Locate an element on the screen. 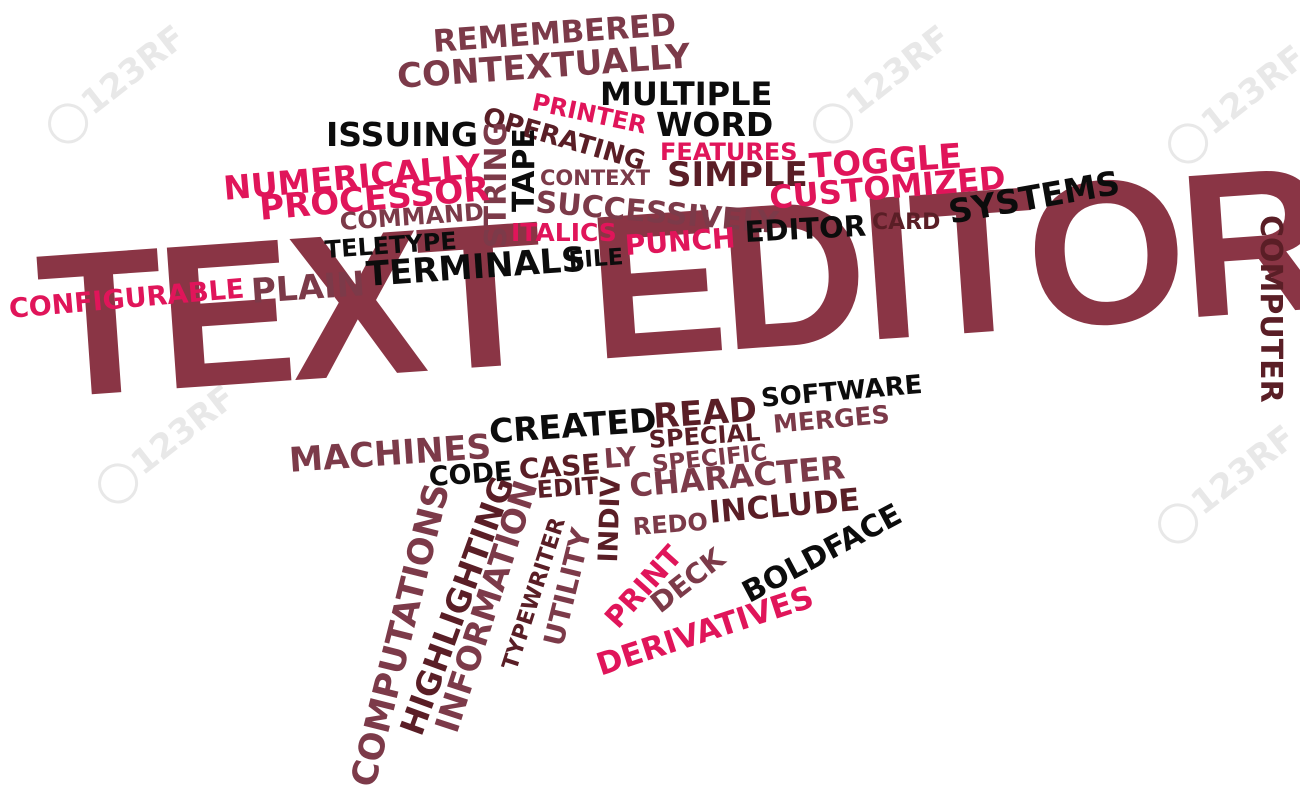  cloud-word-features: FEATURES is located at coordinates (729, 152).